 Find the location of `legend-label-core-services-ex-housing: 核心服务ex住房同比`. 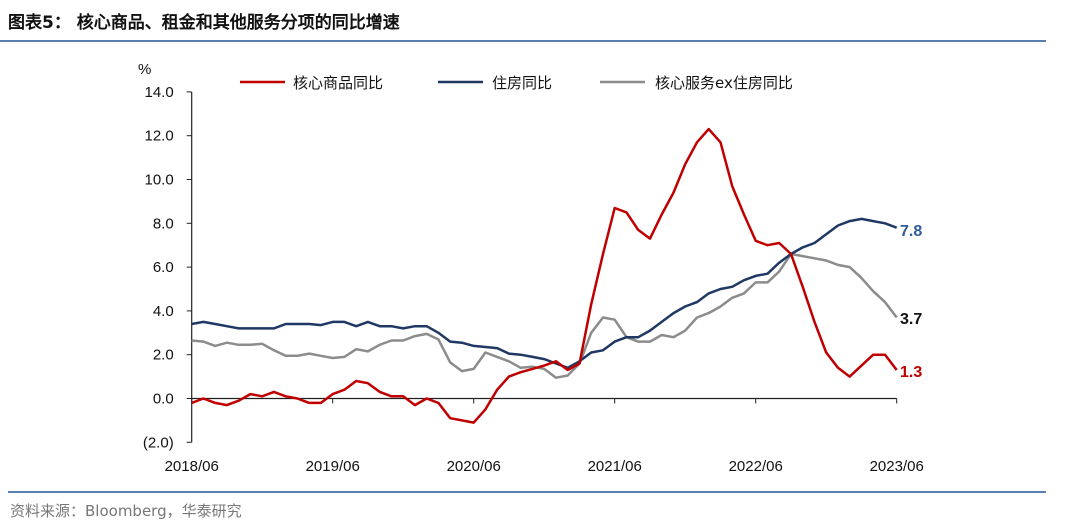

legend-label-core-services-ex-housing: 核心服务ex住房同比 is located at coordinates (724, 83).